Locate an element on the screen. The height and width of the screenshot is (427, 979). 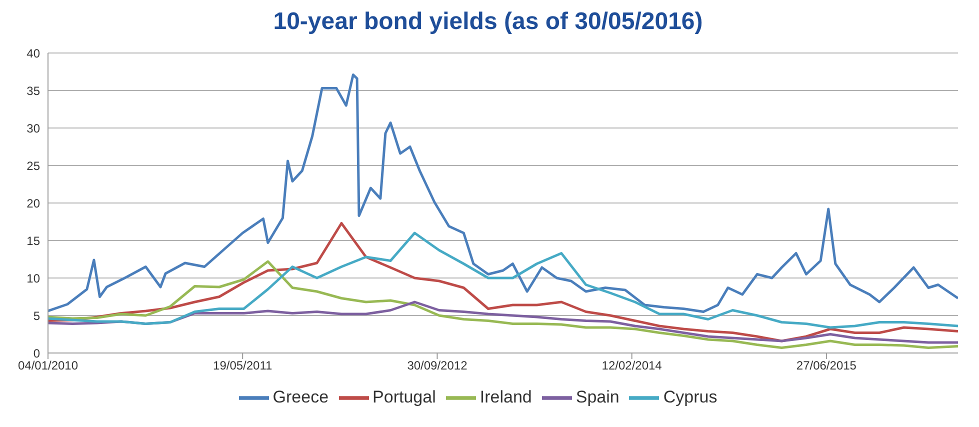
y-tick-label: 10 is located at coordinates (33, 278).